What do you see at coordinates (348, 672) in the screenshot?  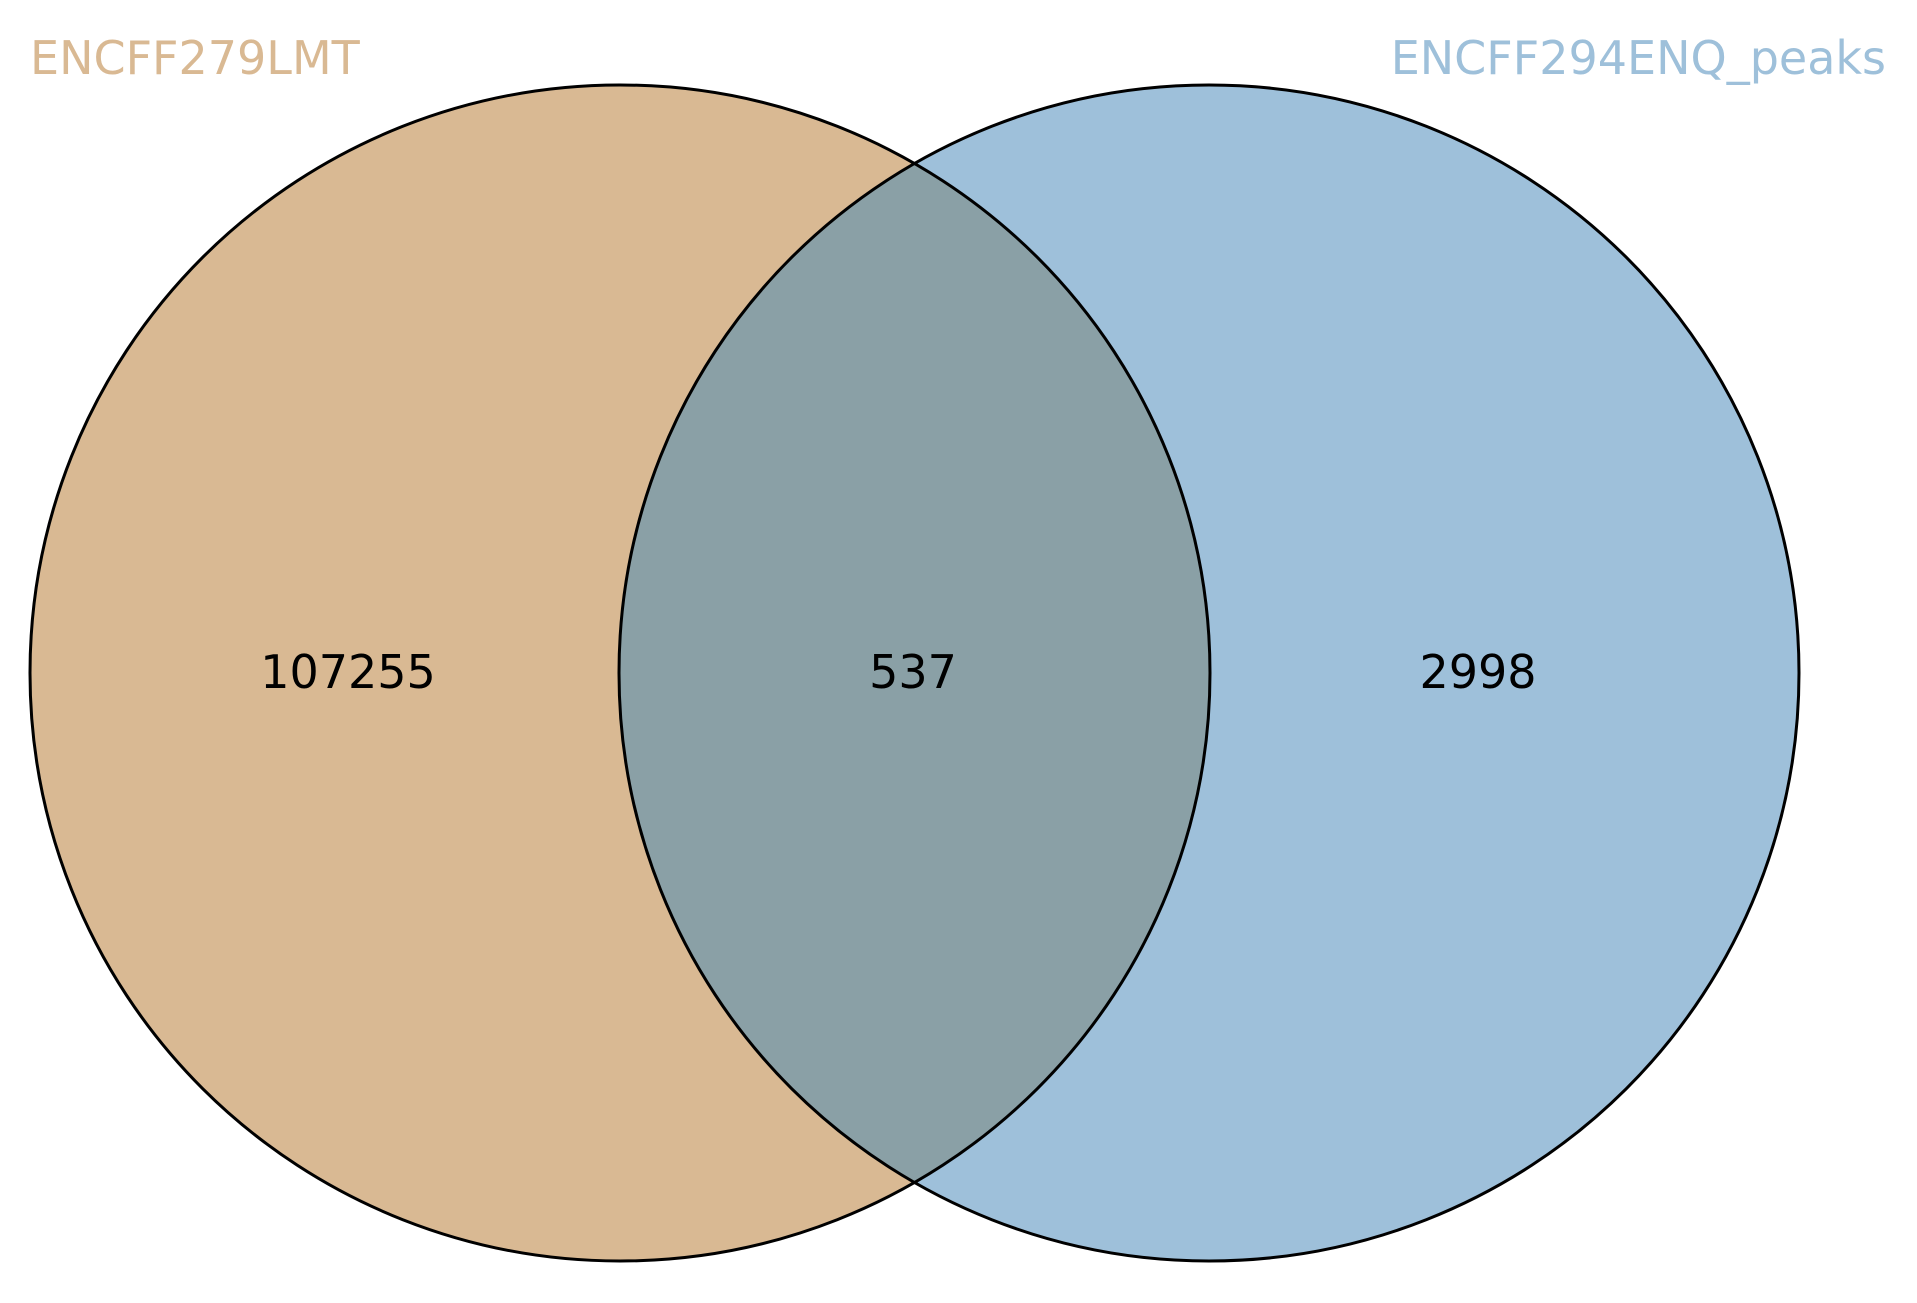 I see `count-only-a: 107255` at bounding box center [348, 672].